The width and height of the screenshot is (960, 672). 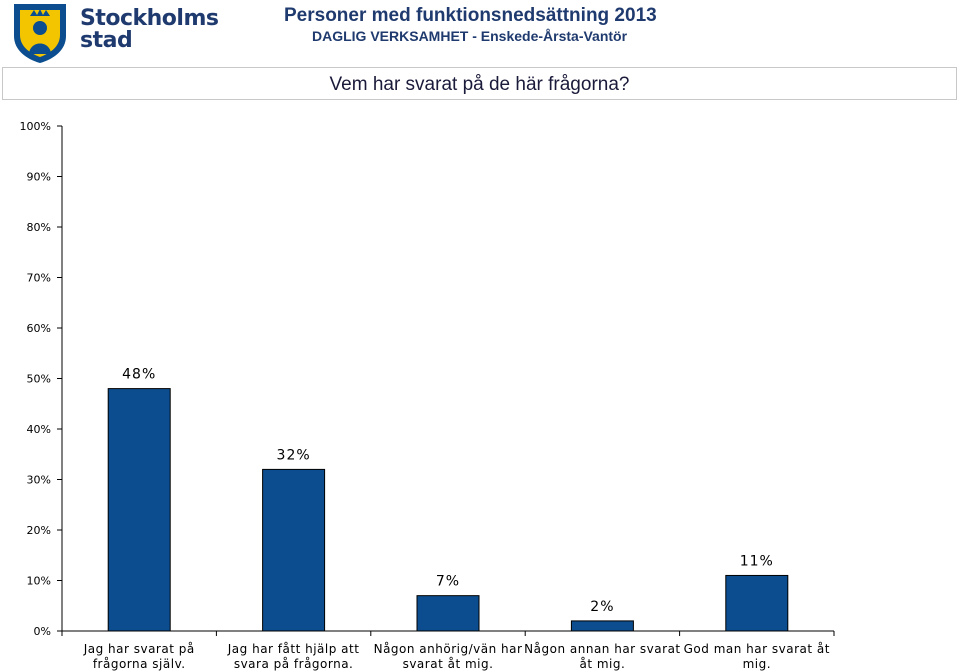 What do you see at coordinates (39, 177) in the screenshot?
I see `y-tick-label: 90%` at bounding box center [39, 177].